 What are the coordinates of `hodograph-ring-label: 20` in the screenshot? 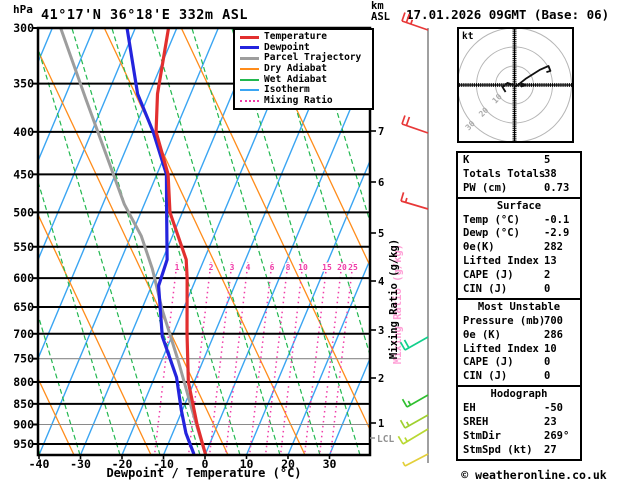 It's located at (483, 112).